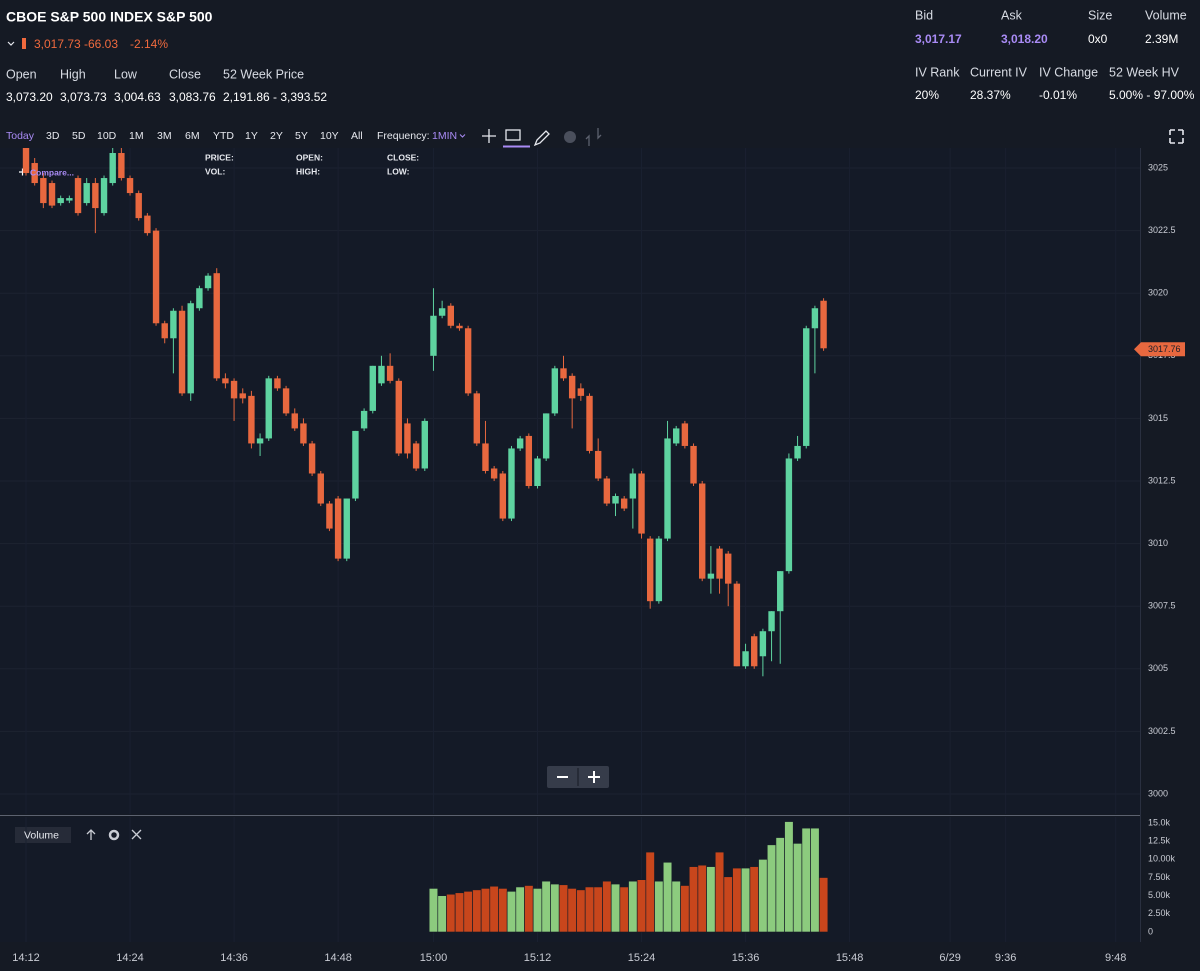 Image resolution: width=1200 pixels, height=971 pixels. What do you see at coordinates (927, 95) in the screenshot?
I see `iv-value: 20%` at bounding box center [927, 95].